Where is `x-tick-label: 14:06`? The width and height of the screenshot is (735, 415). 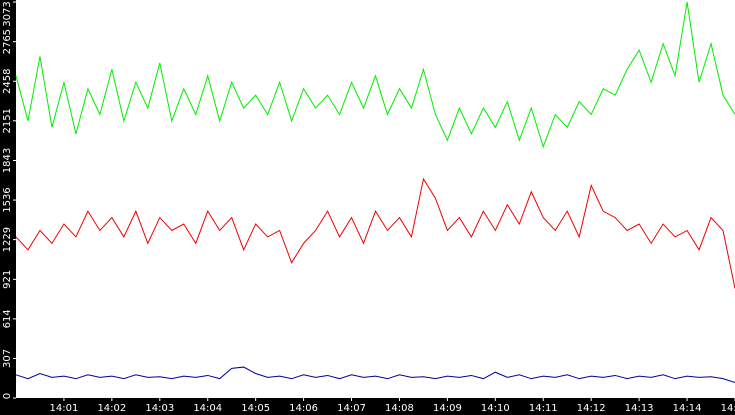 x-tick-label: 14:06 is located at coordinates (303, 408).